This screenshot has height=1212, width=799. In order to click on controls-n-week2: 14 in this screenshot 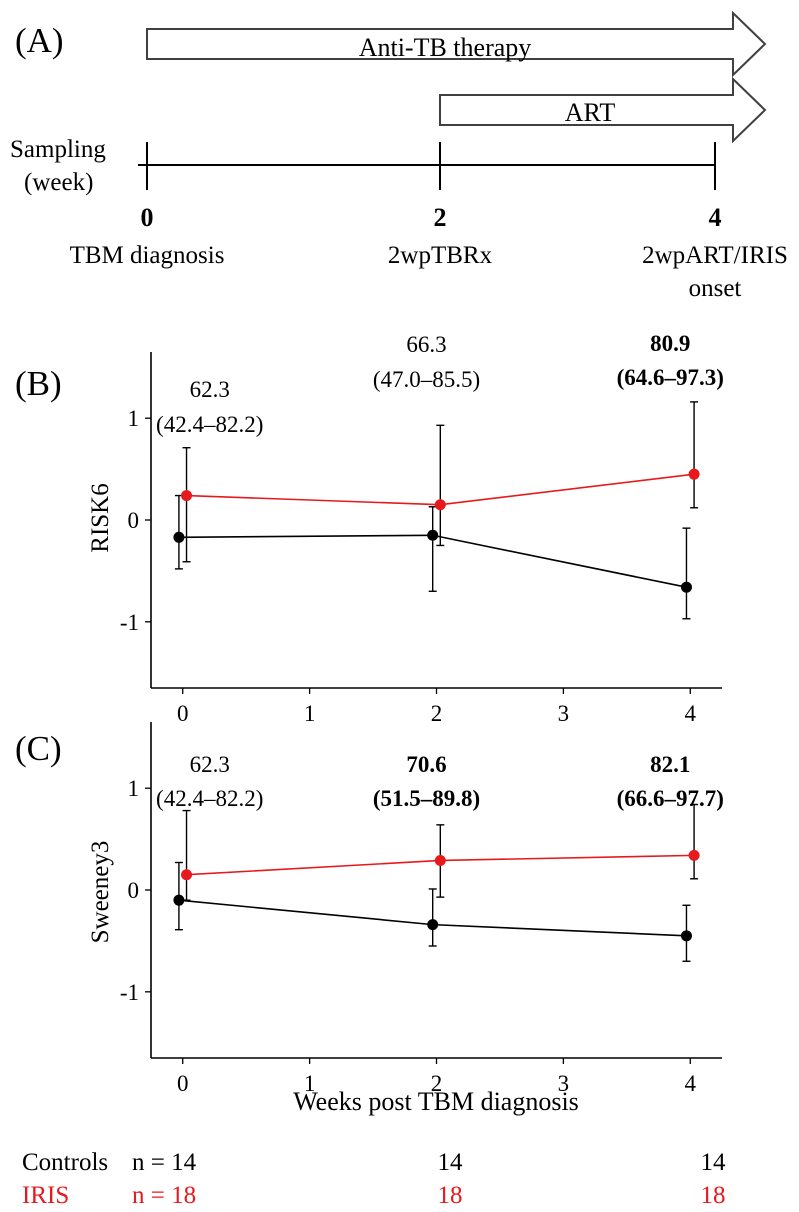, I will do `click(451, 1162)`.